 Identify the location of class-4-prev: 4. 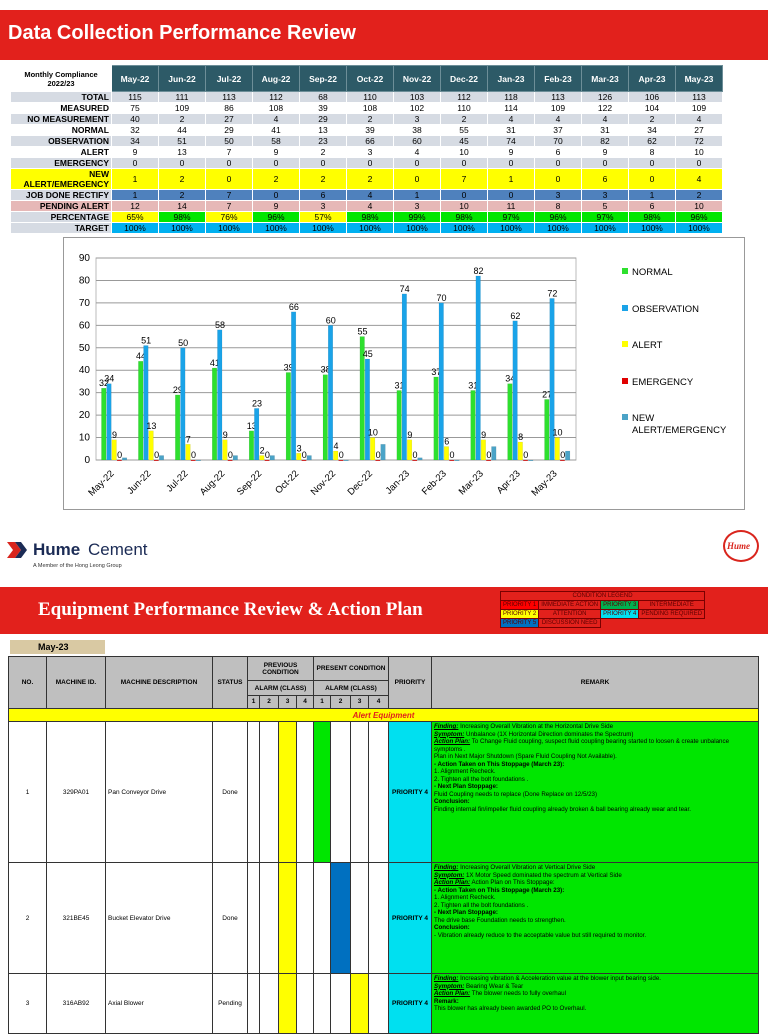
(305, 702).